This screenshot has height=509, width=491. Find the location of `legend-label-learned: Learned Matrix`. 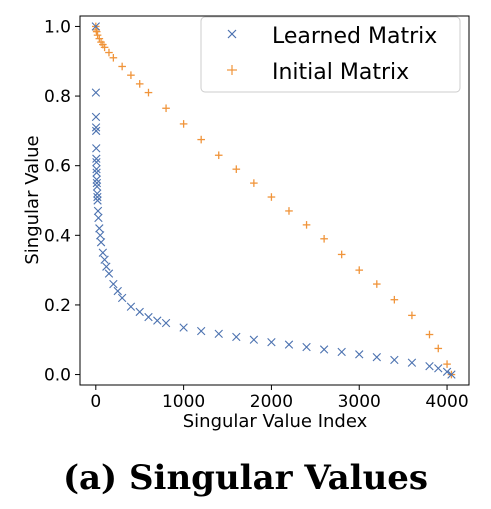

legend-label-learned: Learned Matrix is located at coordinates (354, 36).